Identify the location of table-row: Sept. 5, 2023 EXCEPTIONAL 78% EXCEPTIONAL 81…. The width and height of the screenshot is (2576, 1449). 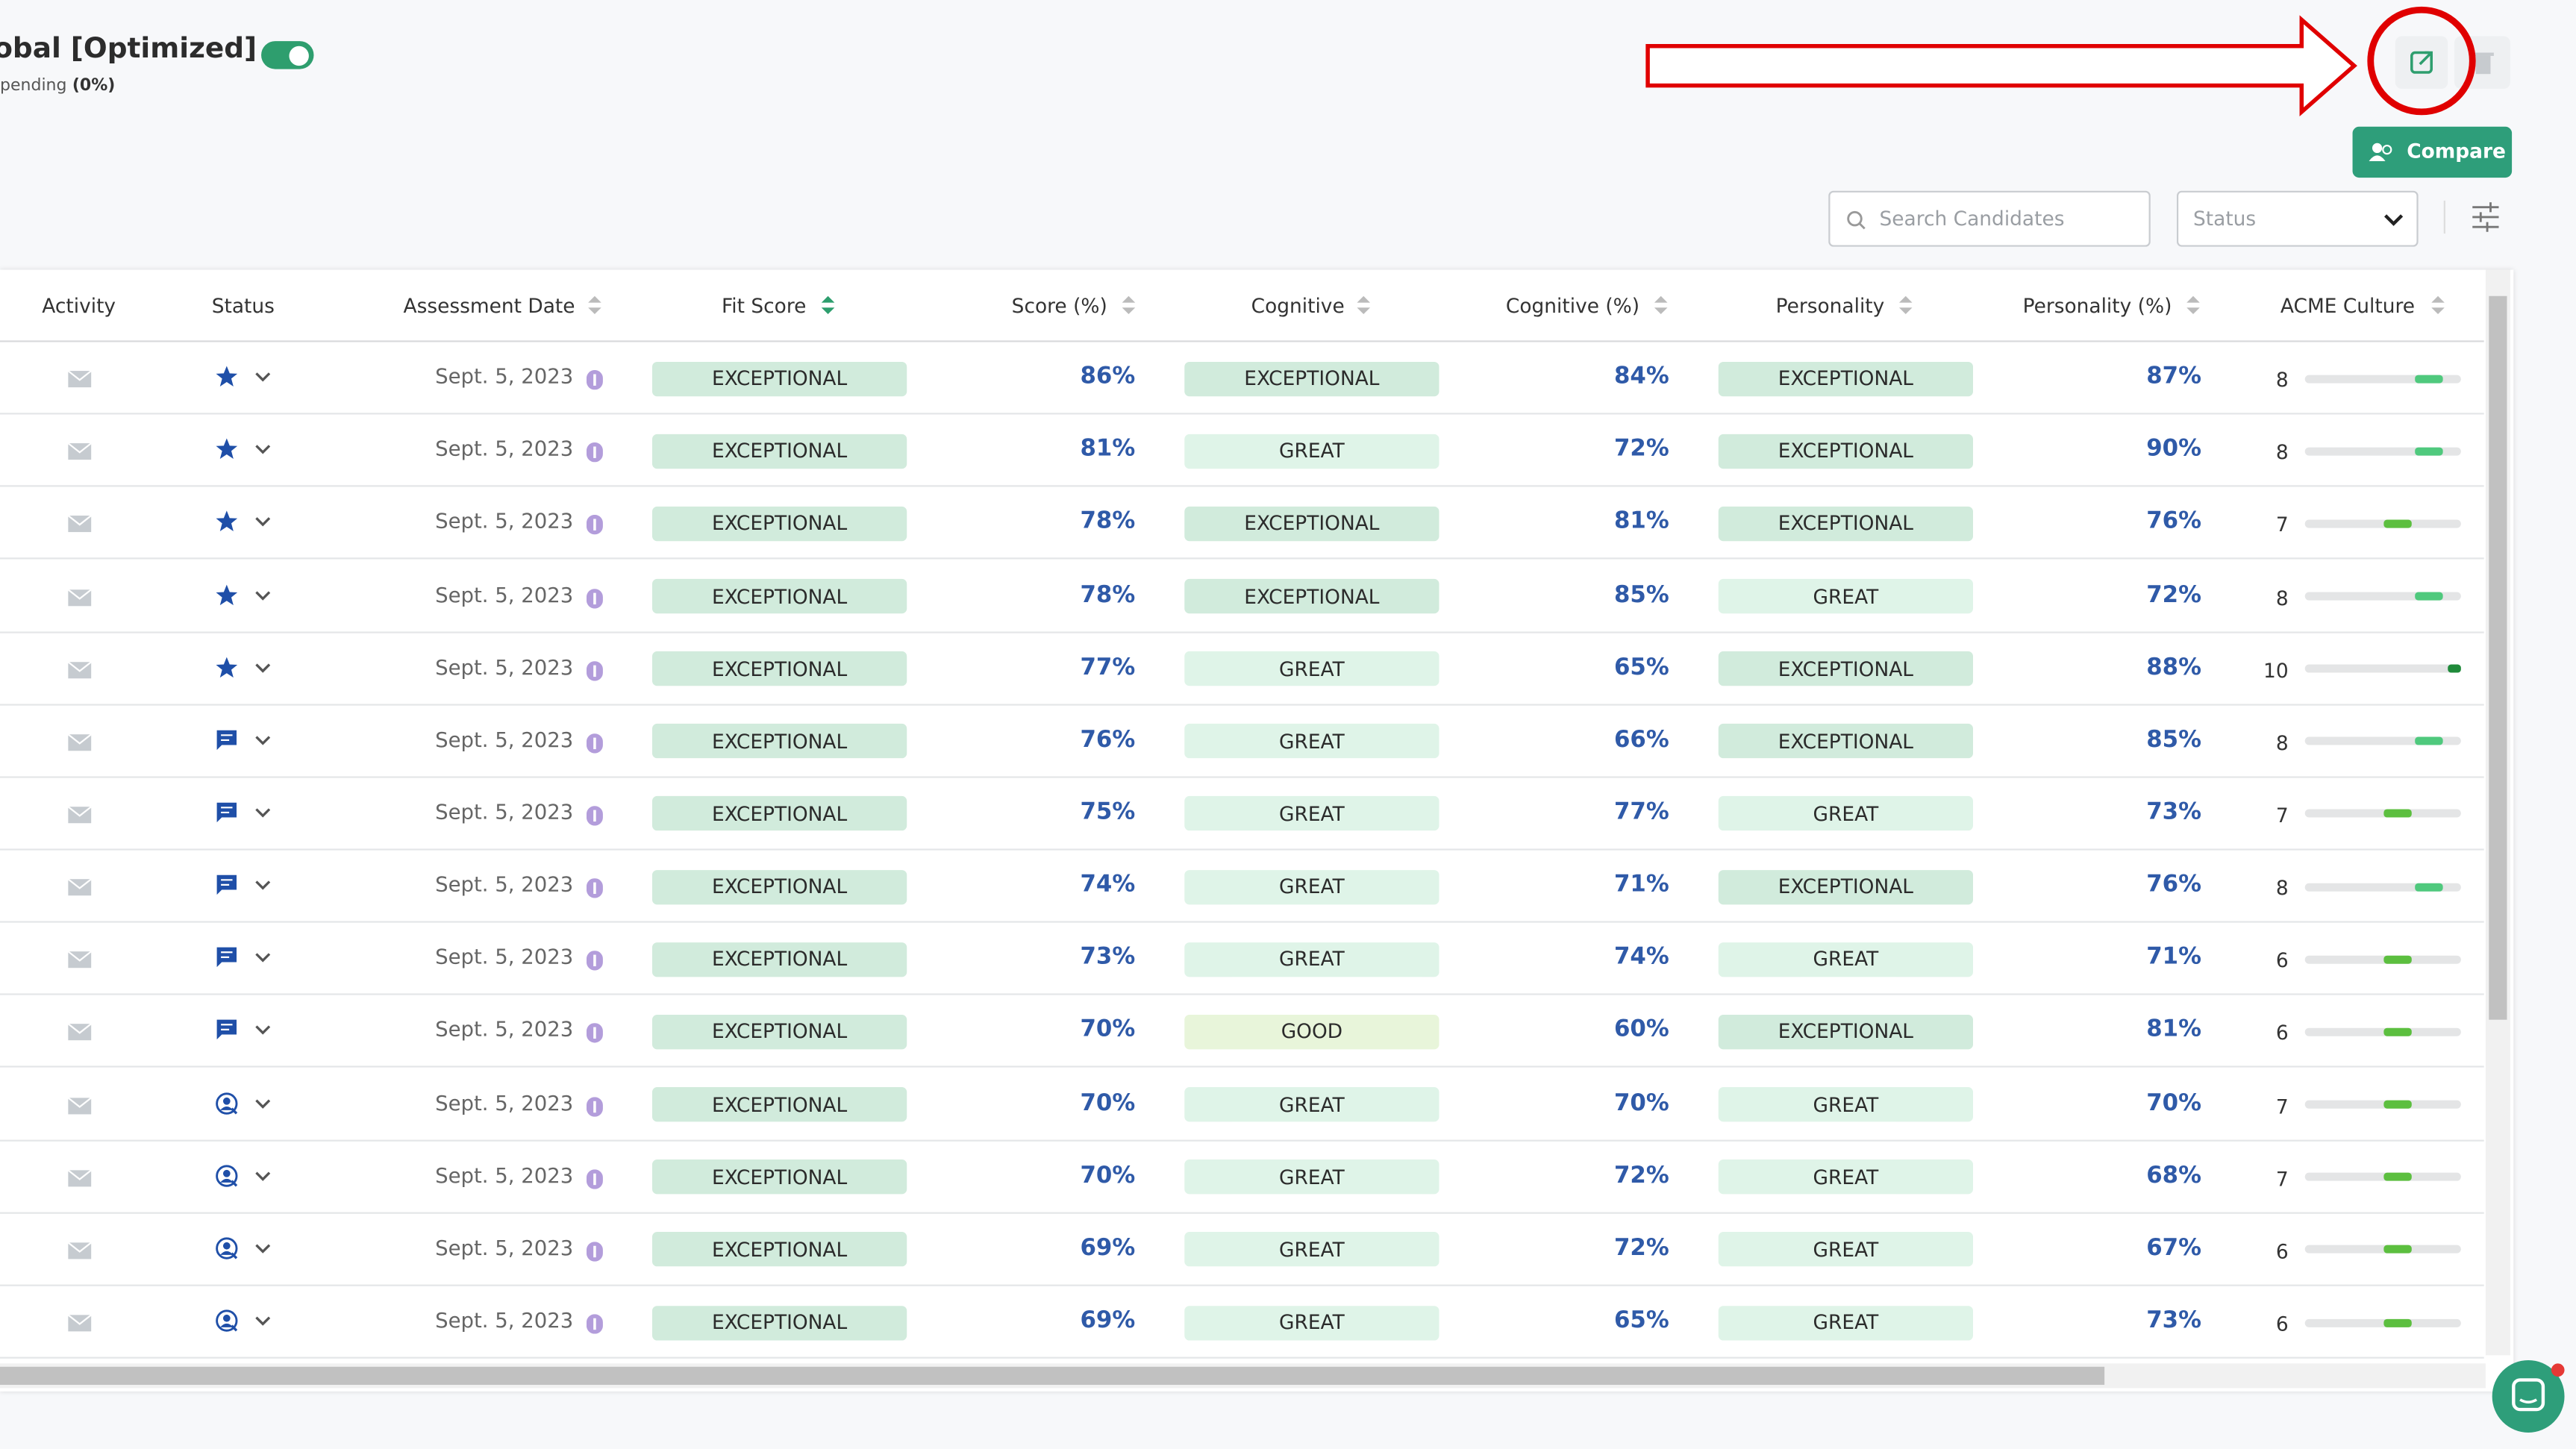
(1242, 523).